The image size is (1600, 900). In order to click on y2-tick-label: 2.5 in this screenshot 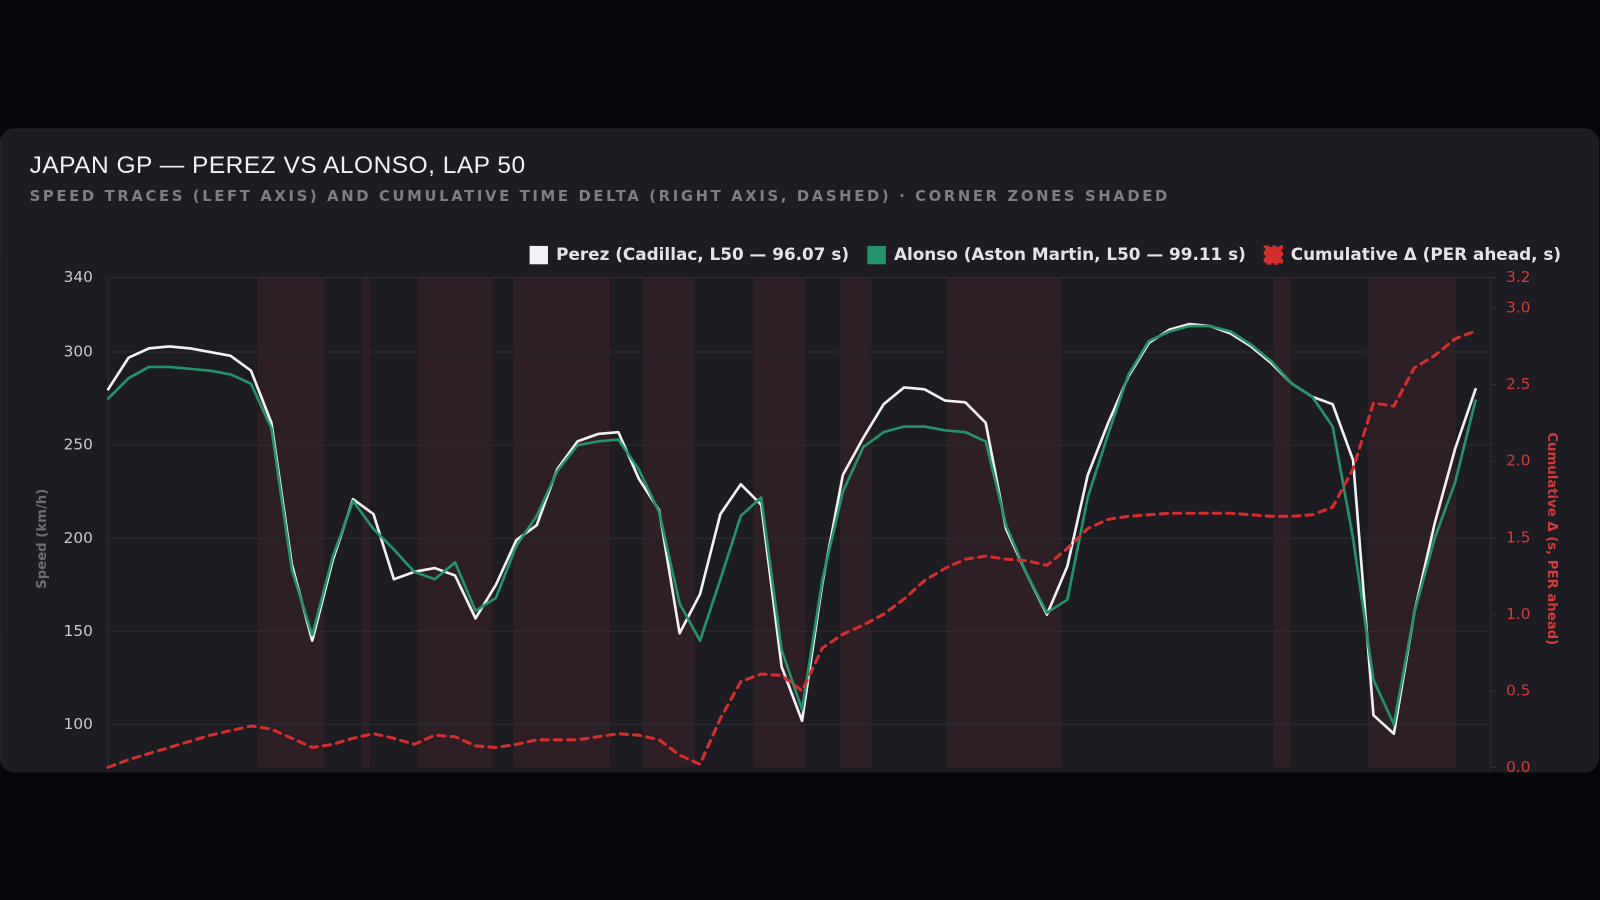, I will do `click(1518, 384)`.